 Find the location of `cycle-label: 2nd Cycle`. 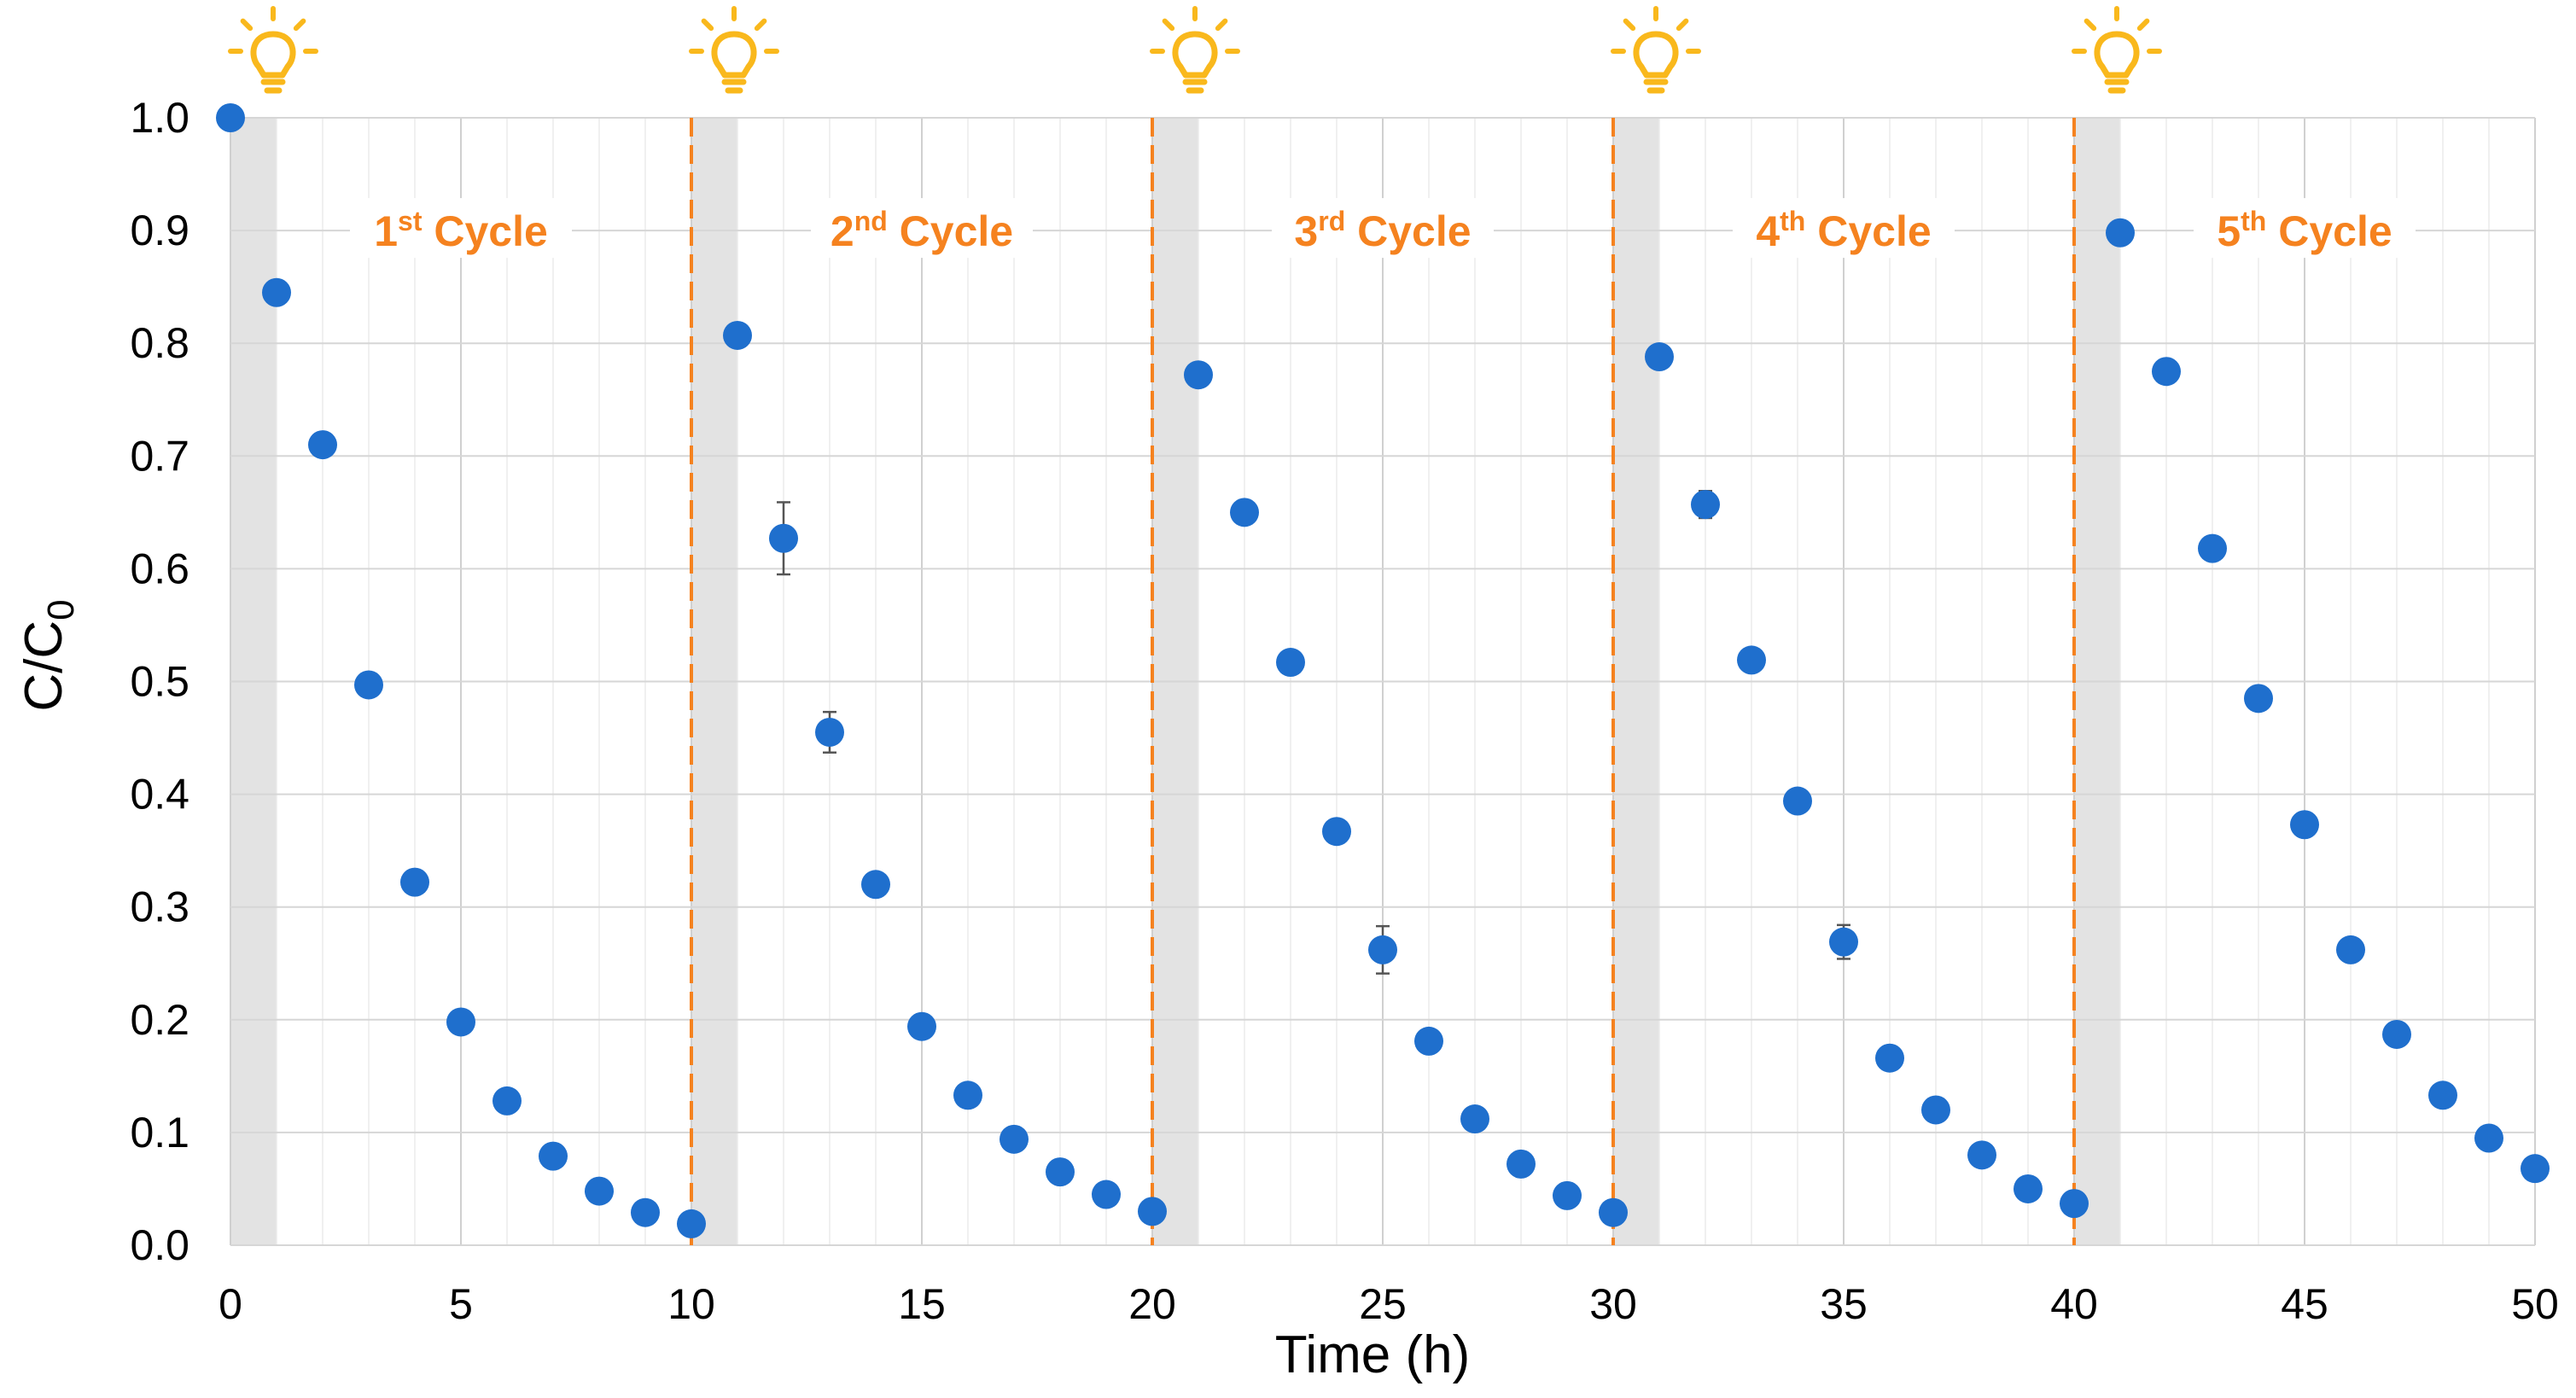

cycle-label: 2nd Cycle is located at coordinates (921, 230).